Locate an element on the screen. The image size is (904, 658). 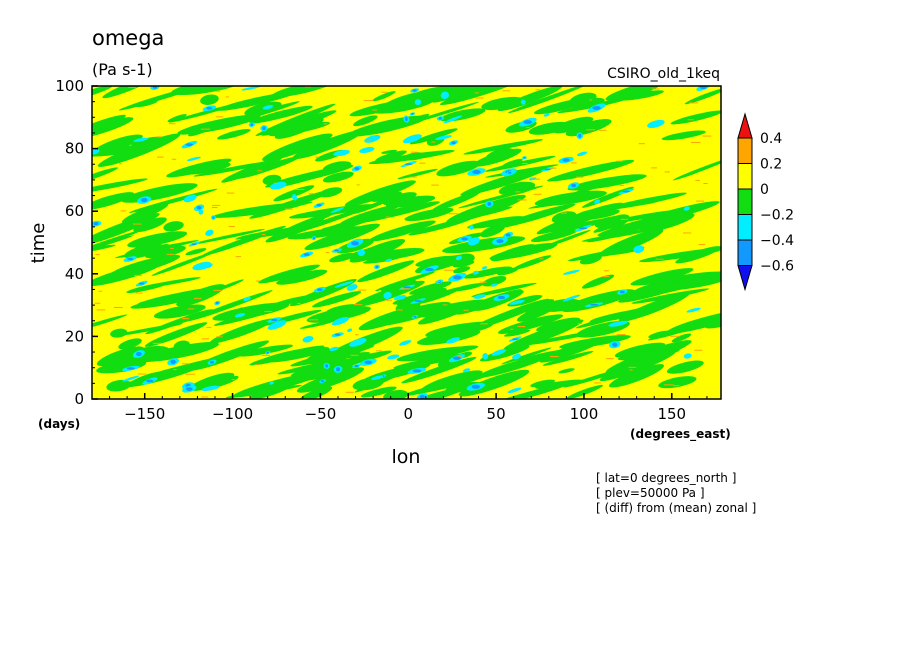
x-axis-units: (degrees_east) is located at coordinates (680, 434).